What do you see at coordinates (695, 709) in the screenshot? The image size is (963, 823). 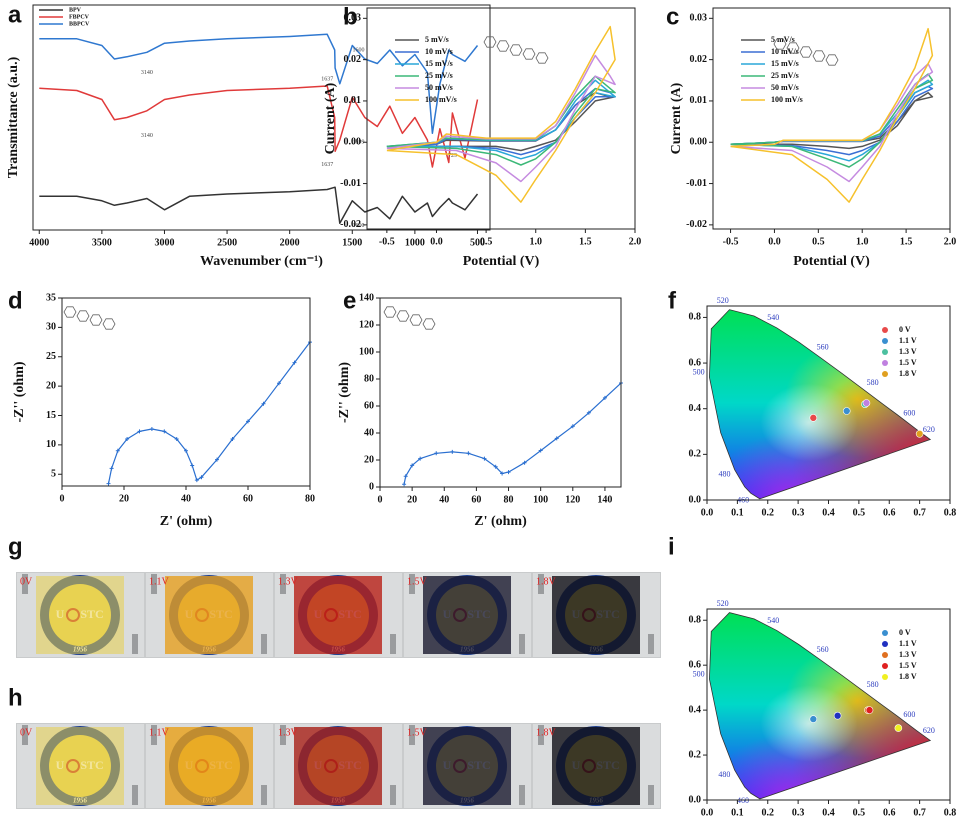 I see `y-tick-label: 0.4` at bounding box center [695, 709].